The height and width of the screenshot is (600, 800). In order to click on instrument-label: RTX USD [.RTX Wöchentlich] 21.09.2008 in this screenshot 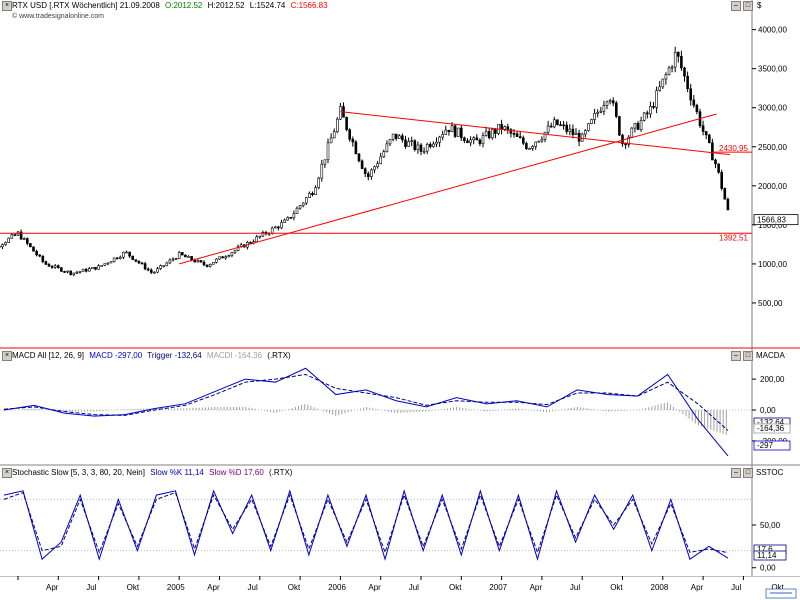, I will do `click(86, 5)`.